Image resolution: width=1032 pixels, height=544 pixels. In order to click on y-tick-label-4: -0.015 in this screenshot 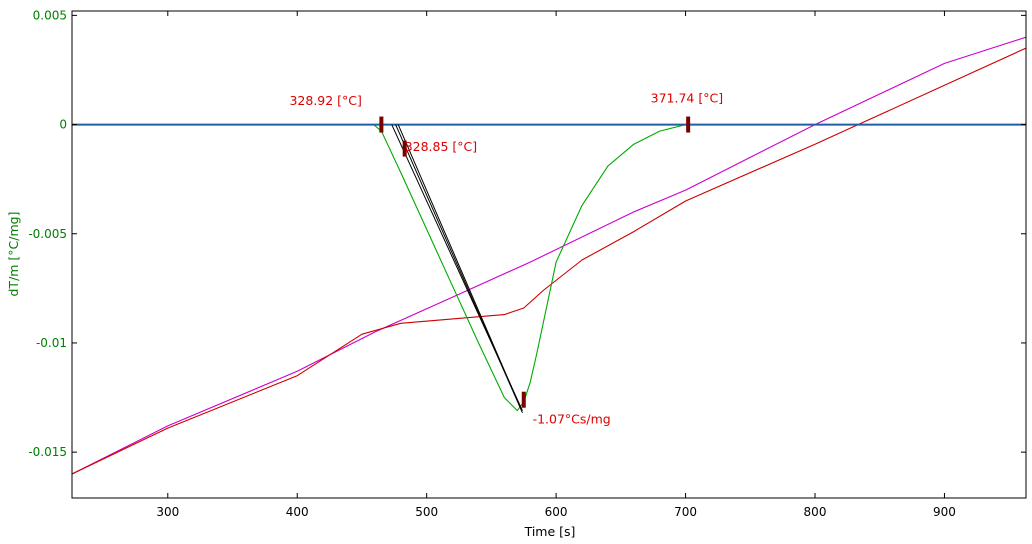, I will do `click(47, 452)`.